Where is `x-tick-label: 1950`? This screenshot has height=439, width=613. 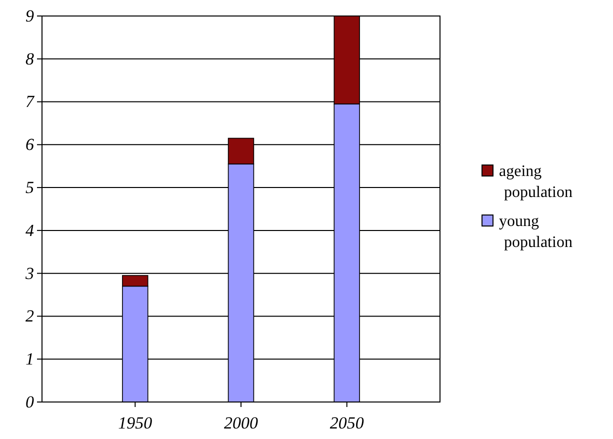 x-tick-label: 1950 is located at coordinates (135, 423).